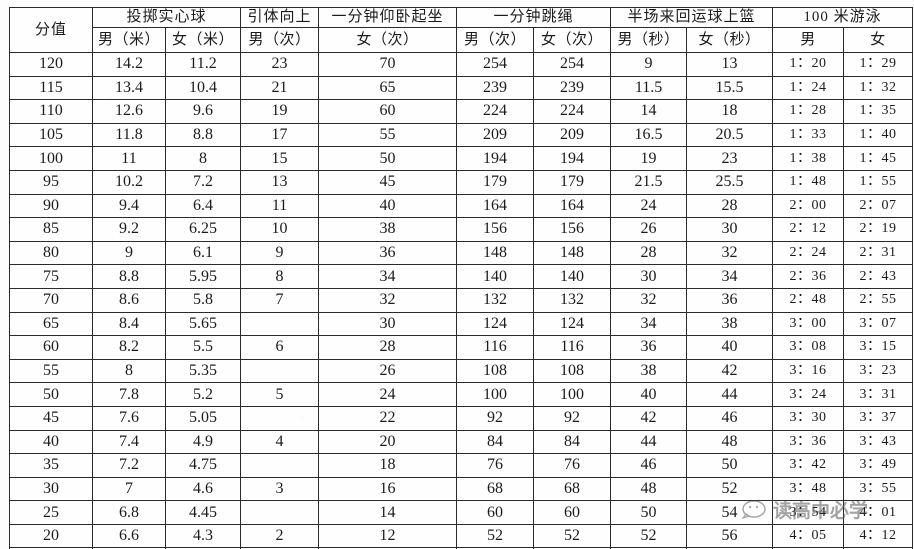  What do you see at coordinates (203, 229) in the screenshot?
I see `table-cell: 6.25` at bounding box center [203, 229].